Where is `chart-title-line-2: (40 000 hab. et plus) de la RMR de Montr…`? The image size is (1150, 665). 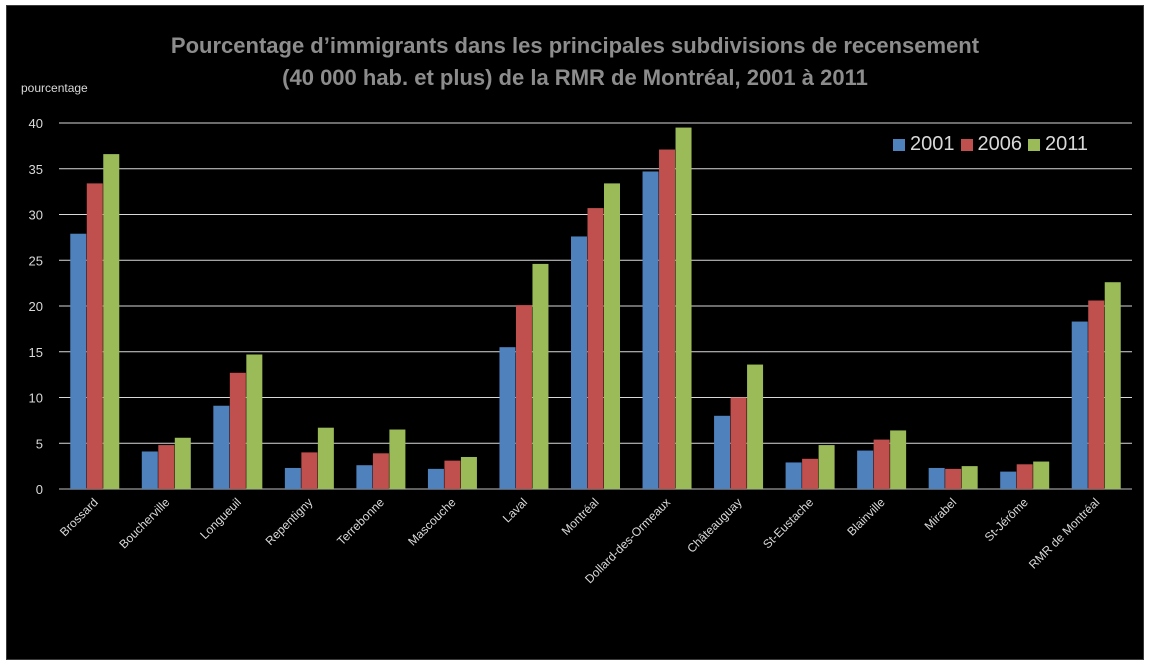 chart-title-line-2: (40 000 hab. et plus) de la RMR de Montr… is located at coordinates (575, 77).